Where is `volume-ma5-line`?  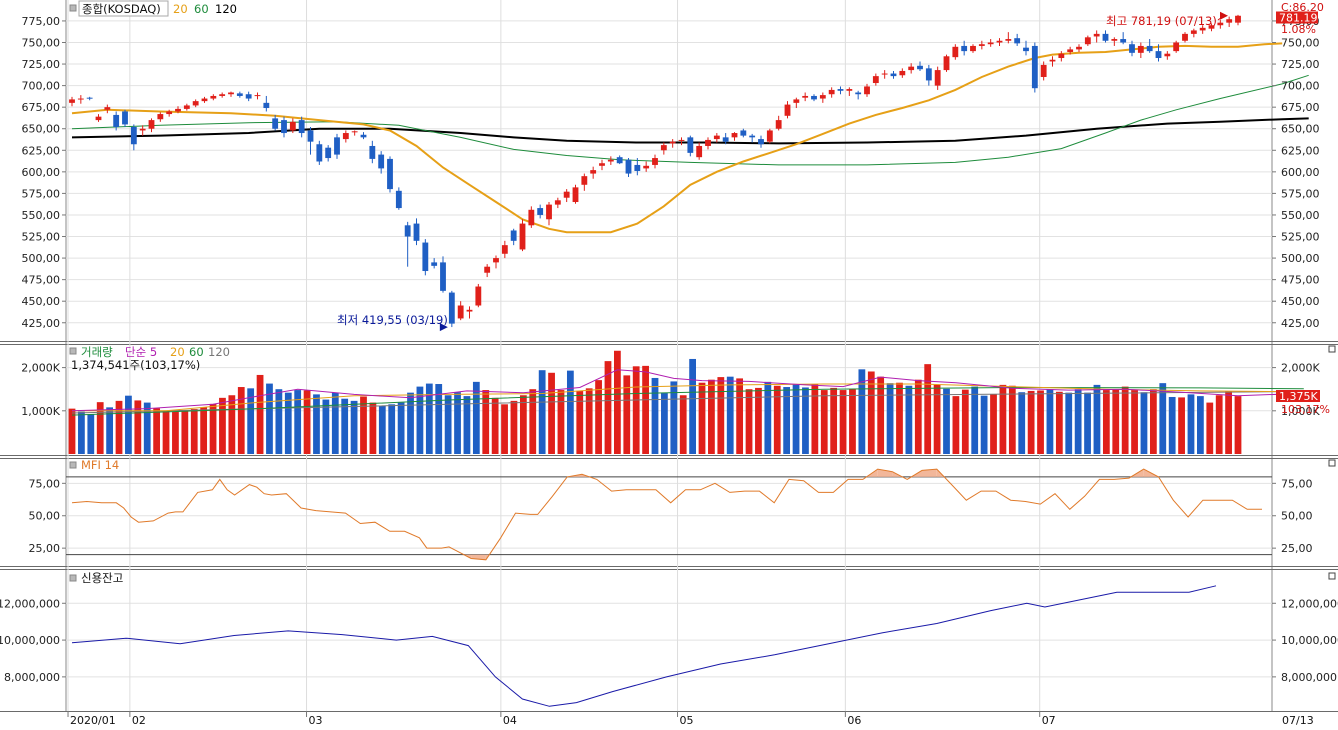 volume-ma5-line is located at coordinates (687, 390).